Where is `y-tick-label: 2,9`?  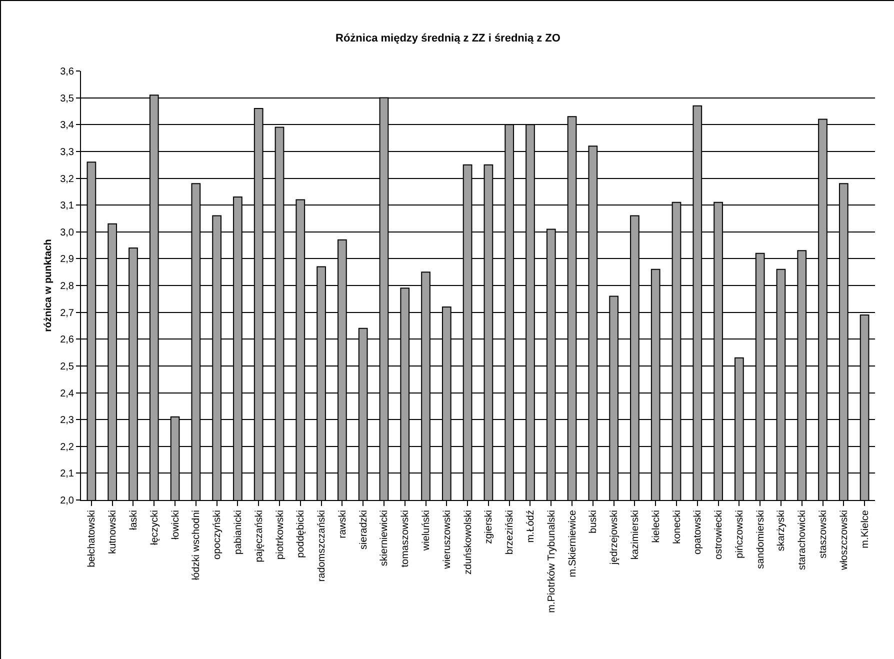
y-tick-label: 2,9 is located at coordinates (67, 260).